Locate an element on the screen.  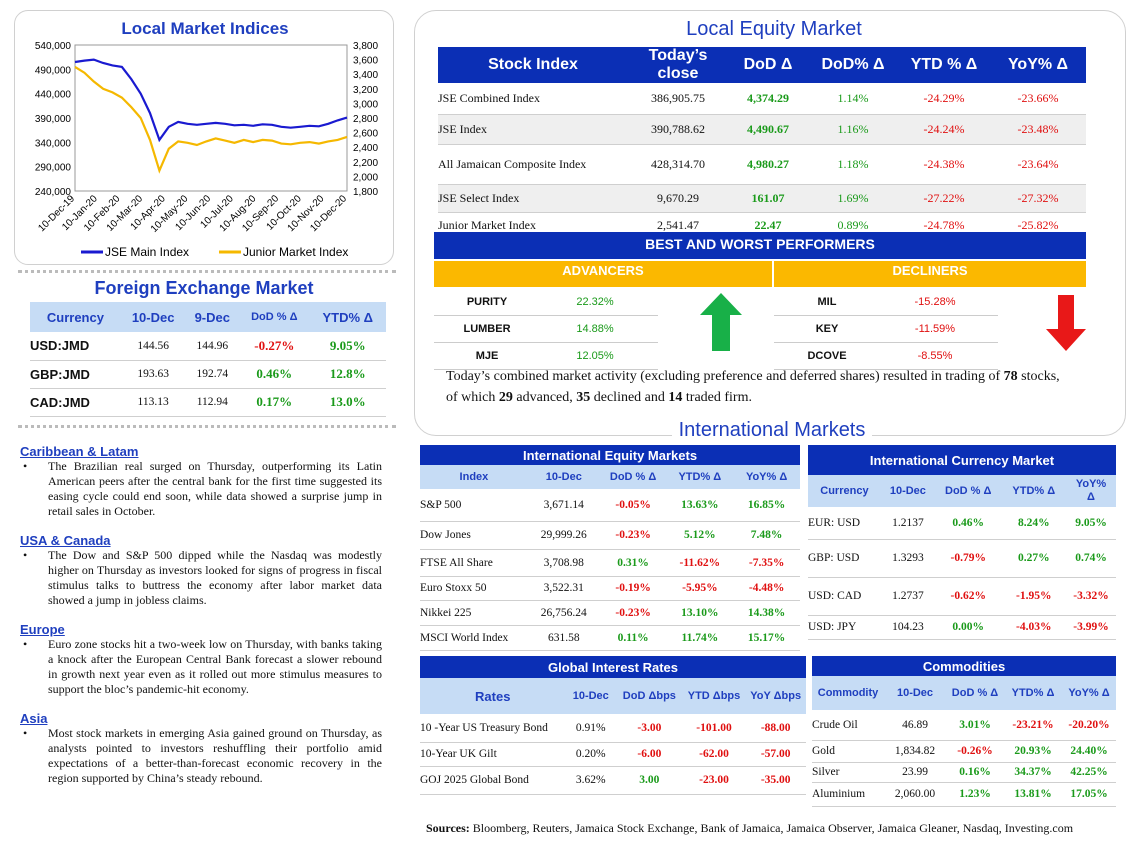
le-h3: DoD% Δ is located at coordinates (853, 64).